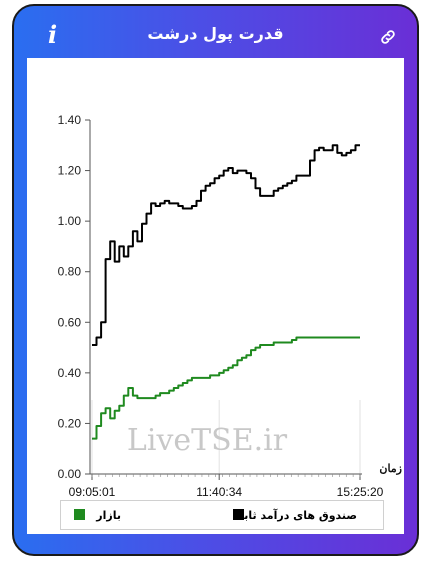 The width and height of the screenshot is (428, 574). What do you see at coordinates (360, 491) in the screenshot?
I see `x-tick-label: 15:25:20` at bounding box center [360, 491].